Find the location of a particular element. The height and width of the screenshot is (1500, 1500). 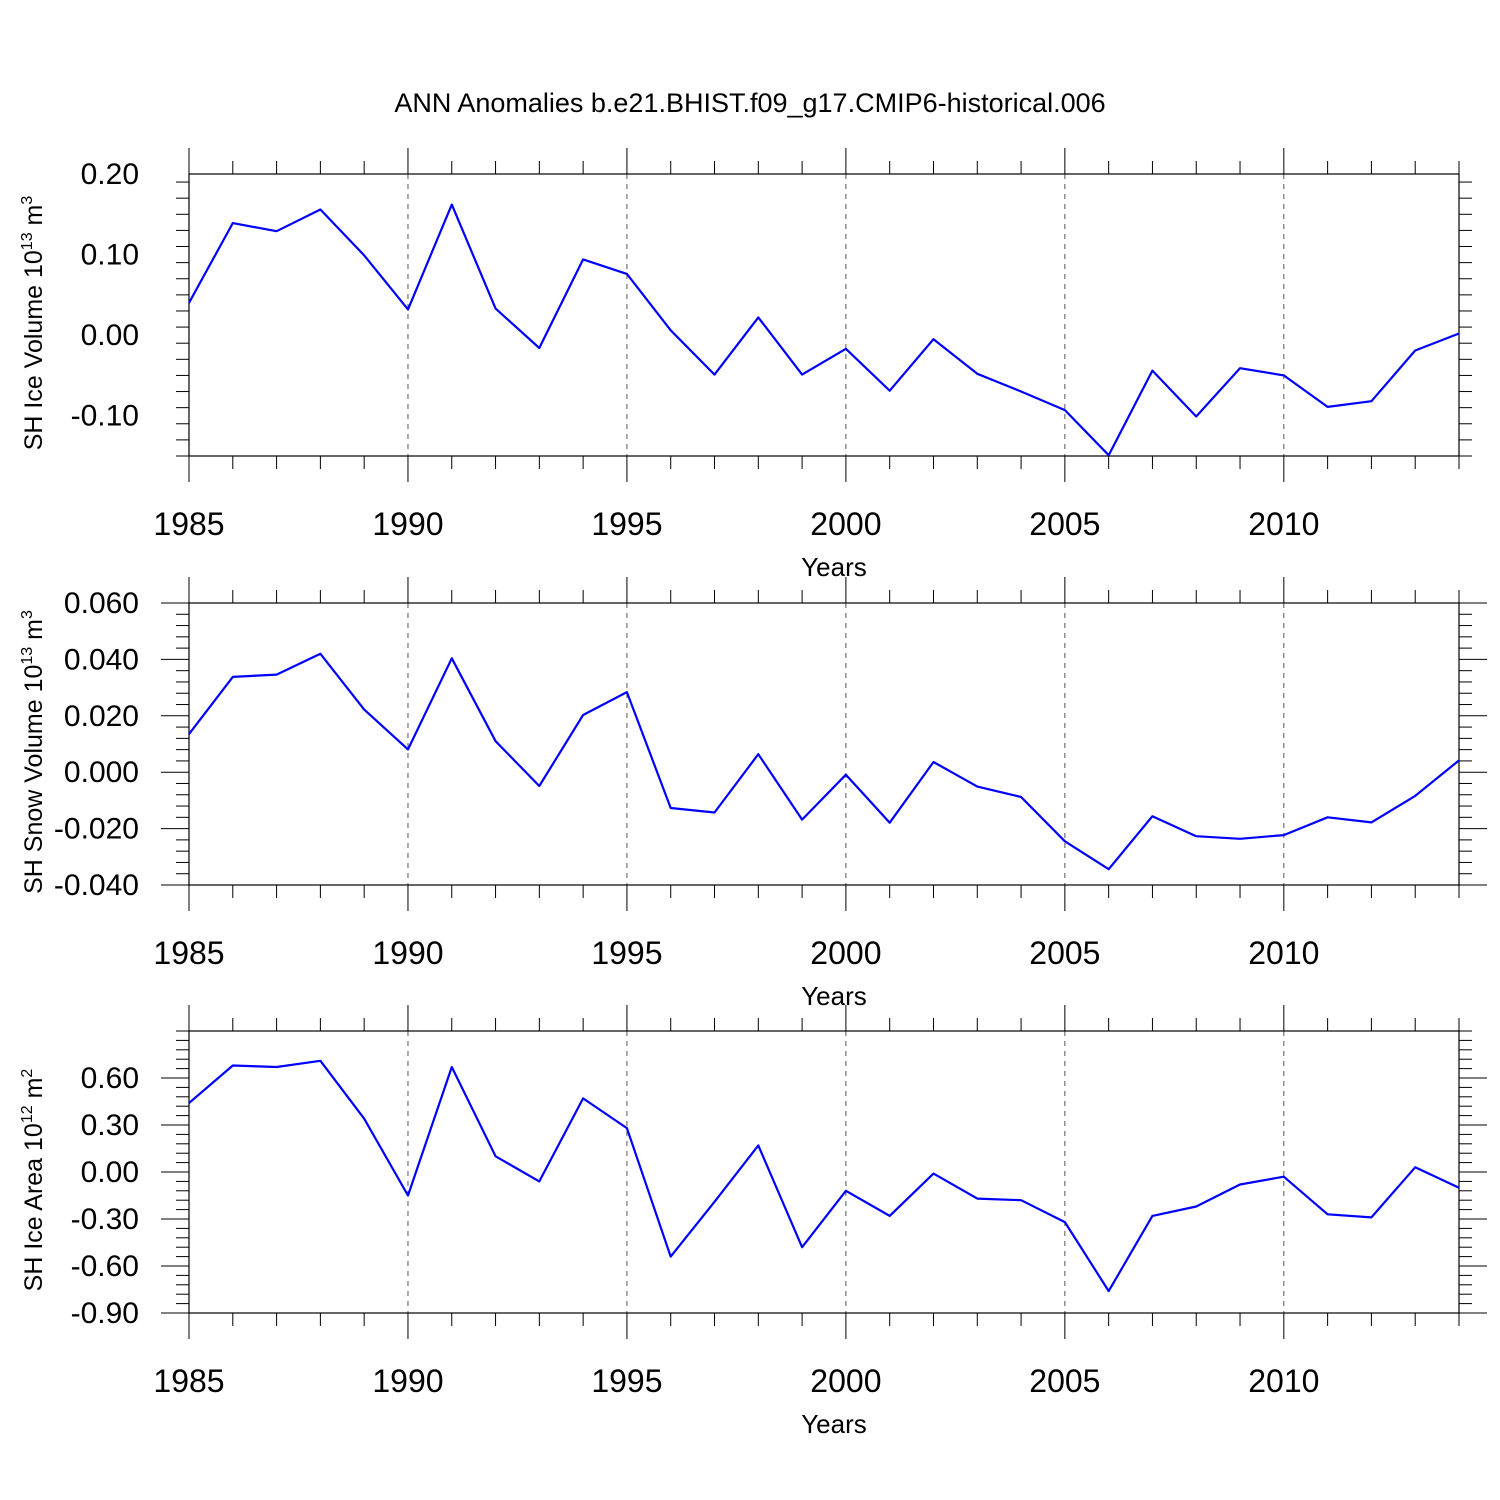

y-tick-label: 0.10 is located at coordinates (110, 255).